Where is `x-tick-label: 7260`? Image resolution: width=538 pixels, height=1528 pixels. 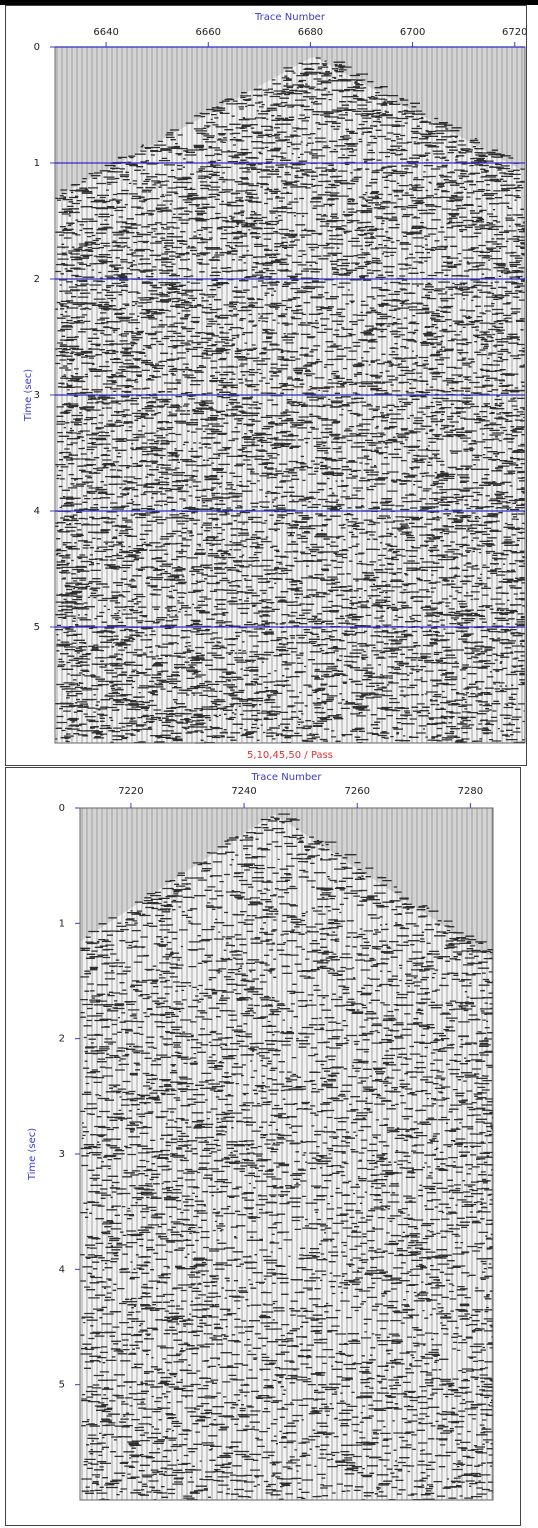
x-tick-label: 7260 is located at coordinates (356, 791).